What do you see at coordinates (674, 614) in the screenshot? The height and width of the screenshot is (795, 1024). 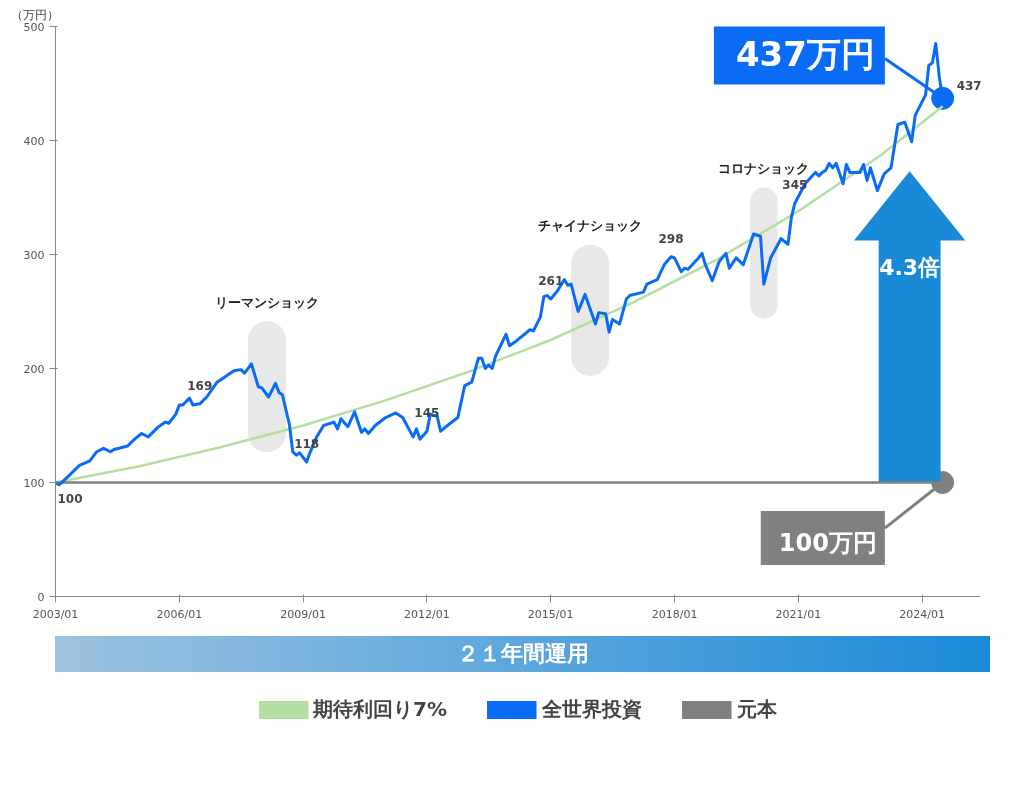 I see `x-tick-label: 2018/01` at bounding box center [674, 614].